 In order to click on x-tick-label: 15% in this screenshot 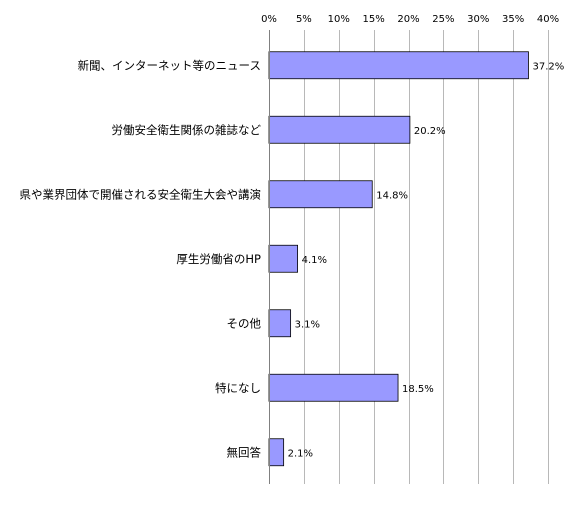, I will do `click(374, 19)`.